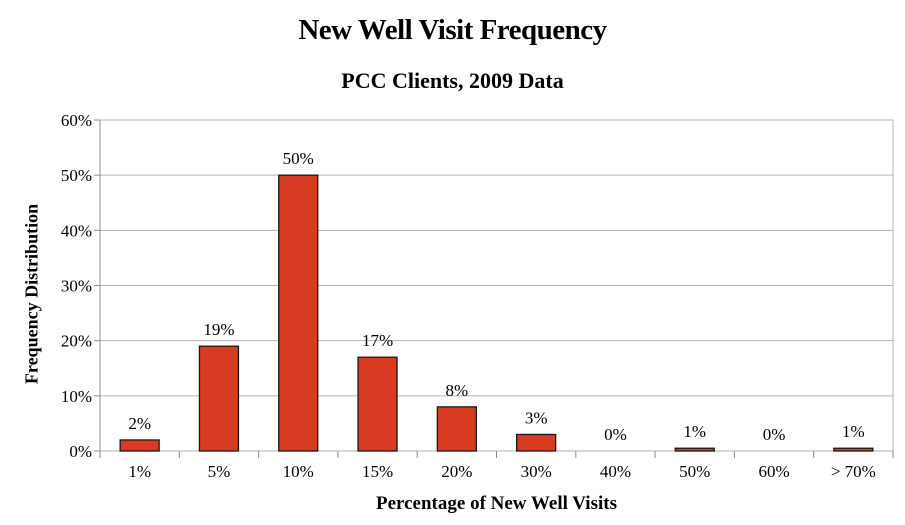 Image resolution: width=905 pixels, height=525 pixels. What do you see at coordinates (76, 396) in the screenshot?
I see `y-tick-label: 10%` at bounding box center [76, 396].